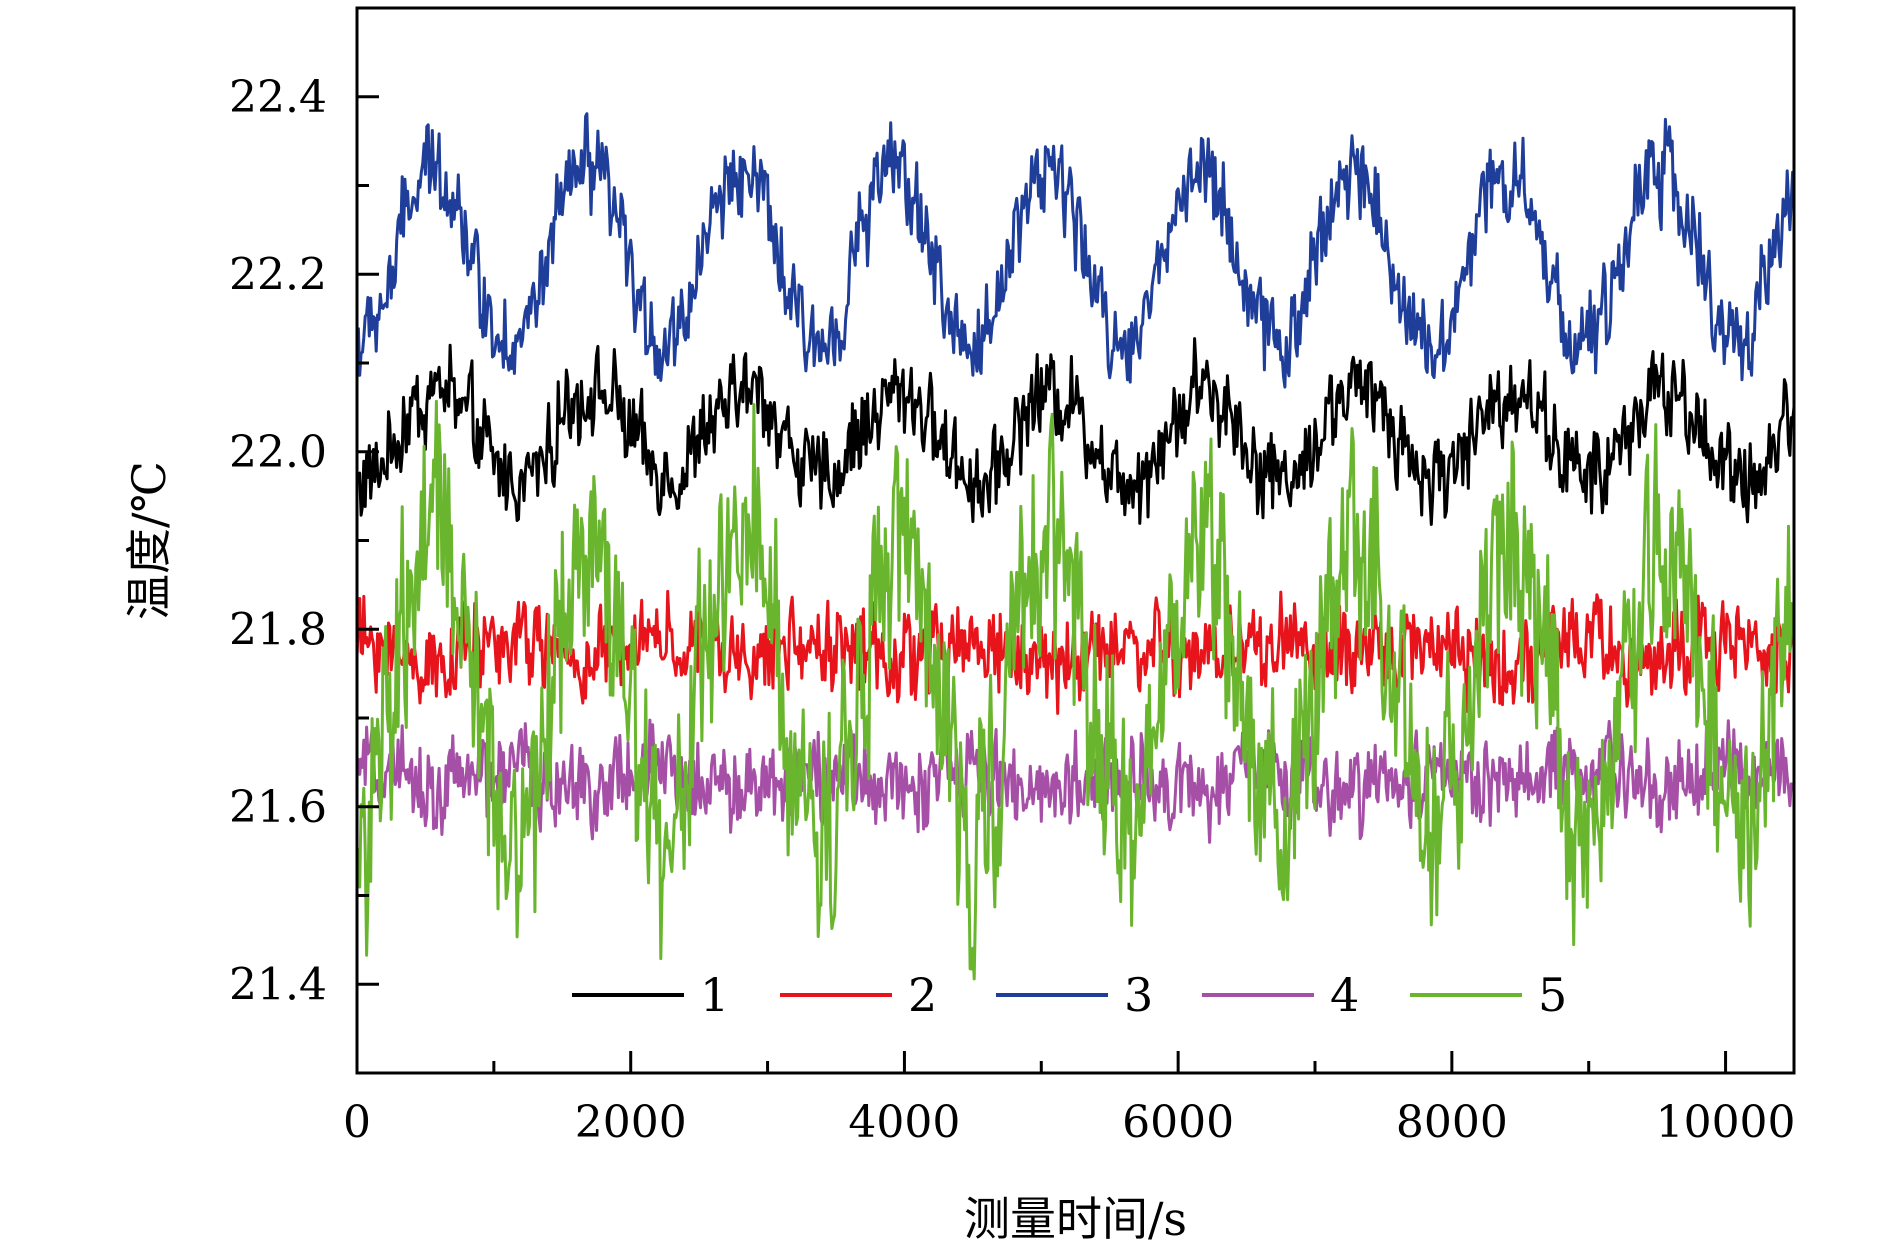  What do you see at coordinates (714, 995) in the screenshot?
I see `legend-label-1: 1` at bounding box center [714, 995].